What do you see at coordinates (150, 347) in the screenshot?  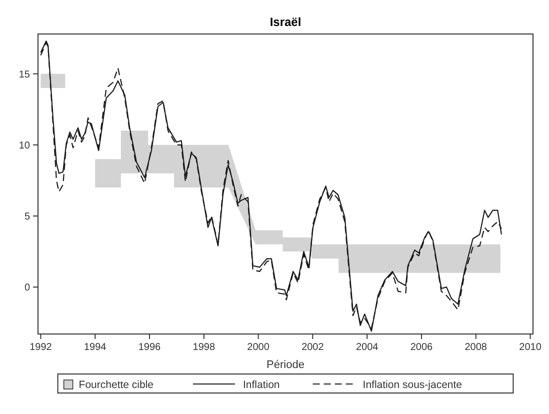 I see `x-tick-label: 1996` at bounding box center [150, 347].